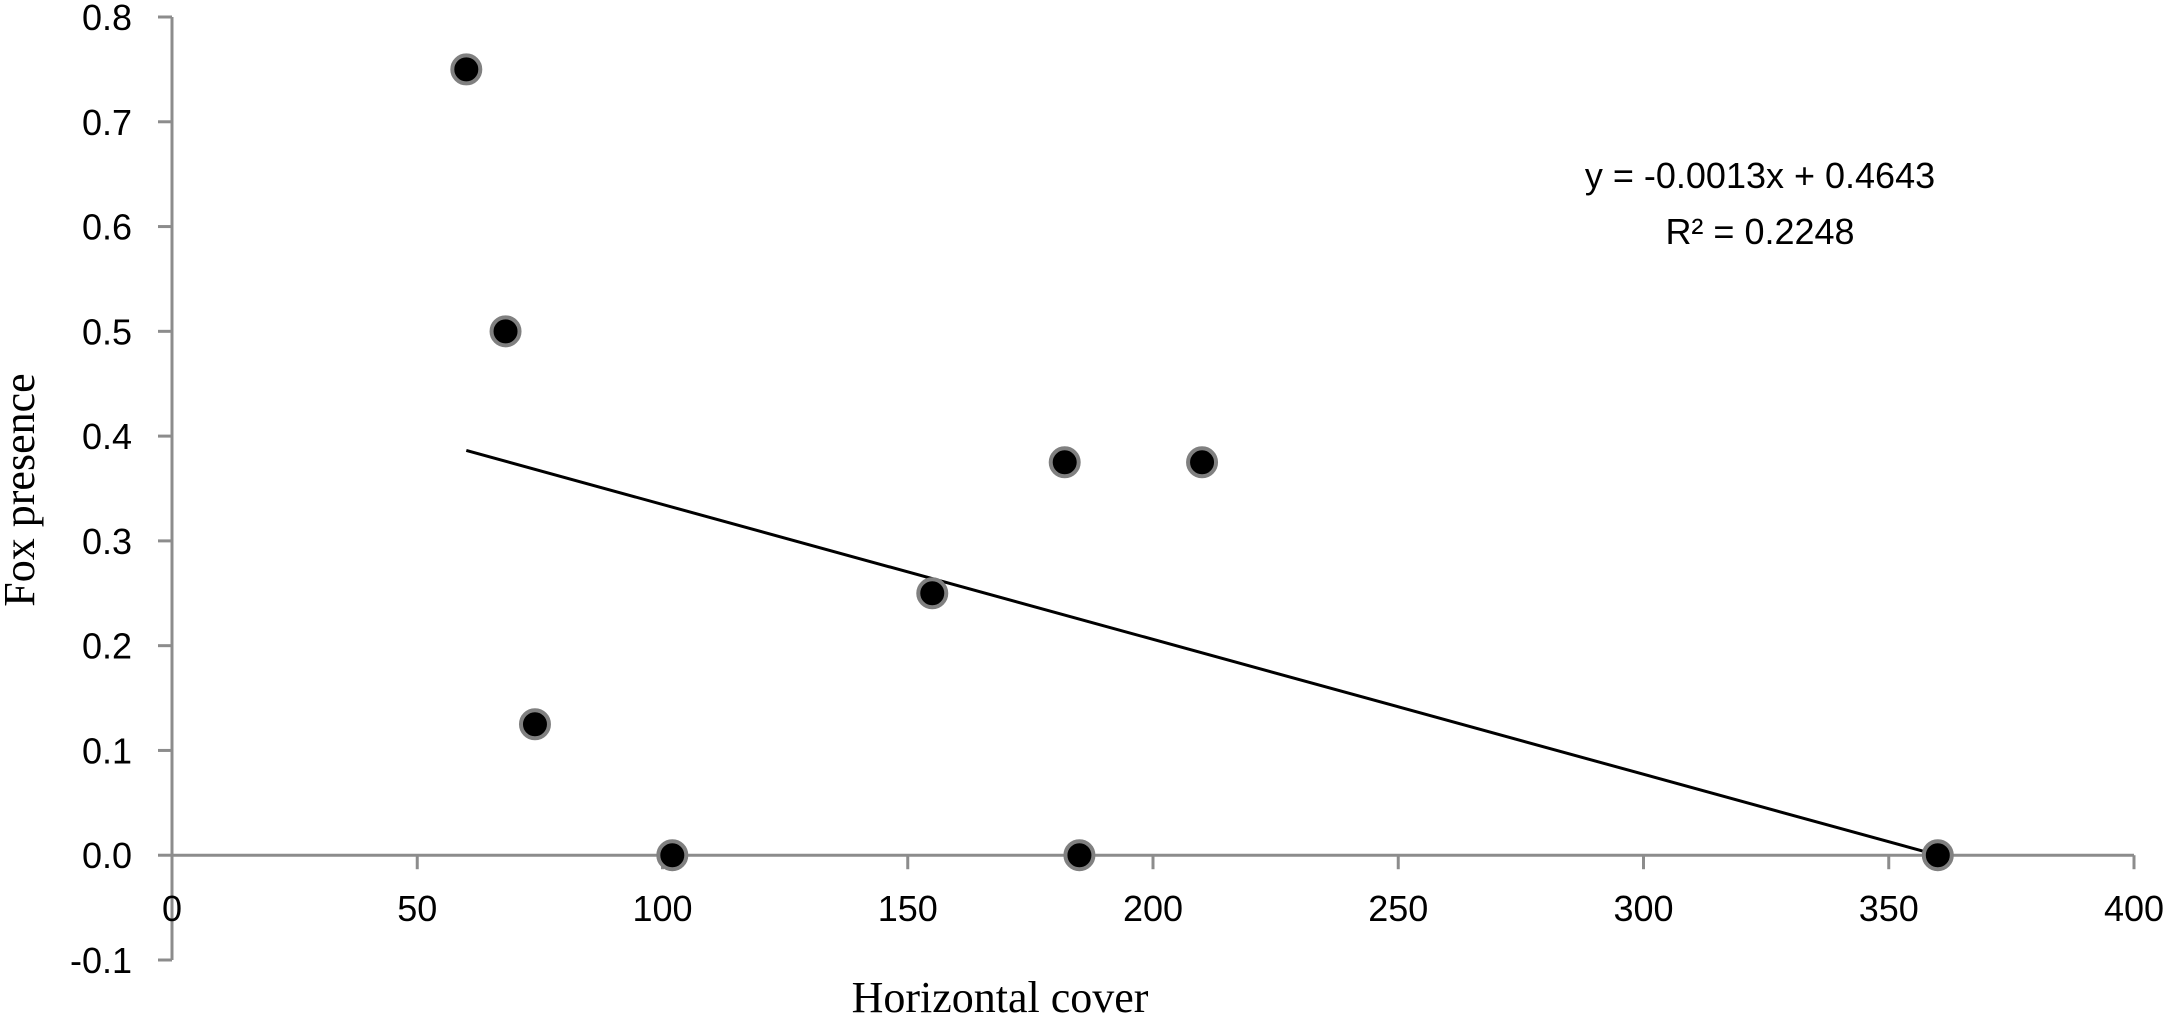 Image resolution: width=2167 pixels, height=1022 pixels. I want to click on y-tick-label: 0.4, so click(107, 436).